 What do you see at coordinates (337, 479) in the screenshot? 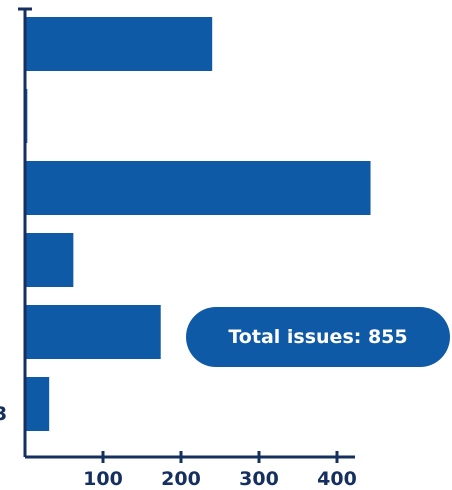
I see `x-tick-label-400: 400` at bounding box center [337, 479].